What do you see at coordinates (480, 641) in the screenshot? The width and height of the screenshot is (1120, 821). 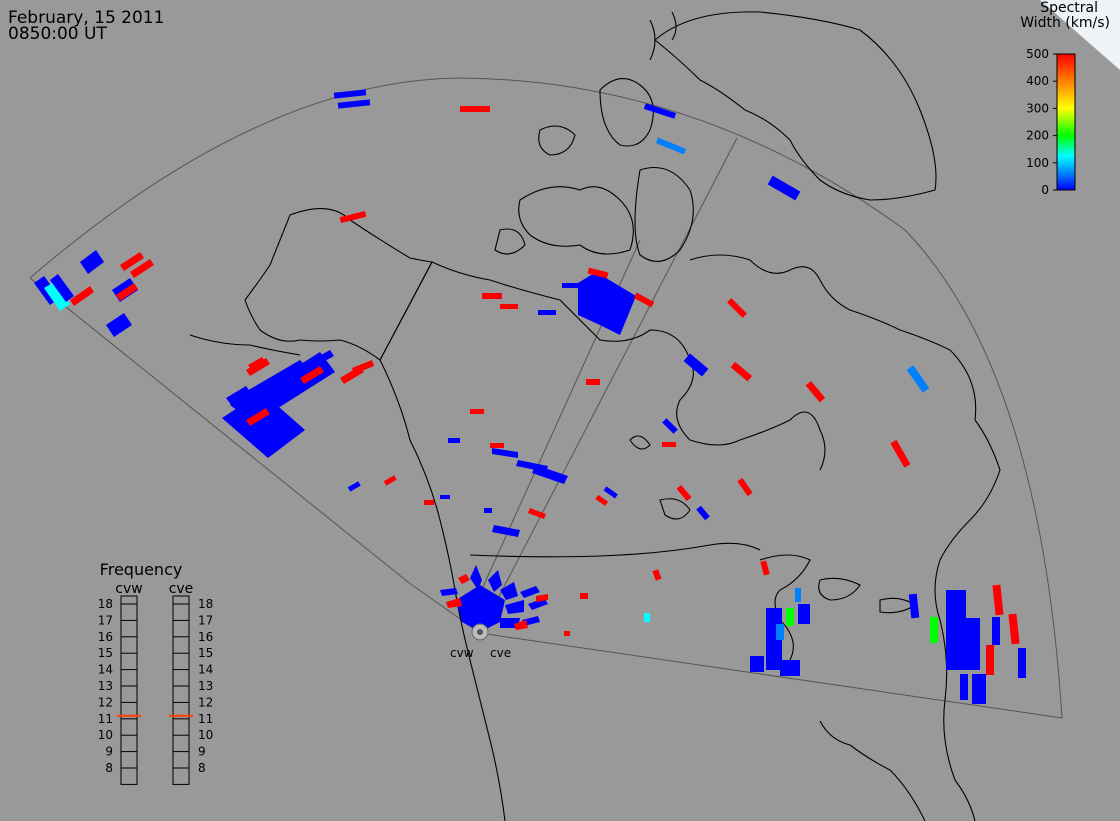 I see `radar-sites: cvw cve` at bounding box center [480, 641].